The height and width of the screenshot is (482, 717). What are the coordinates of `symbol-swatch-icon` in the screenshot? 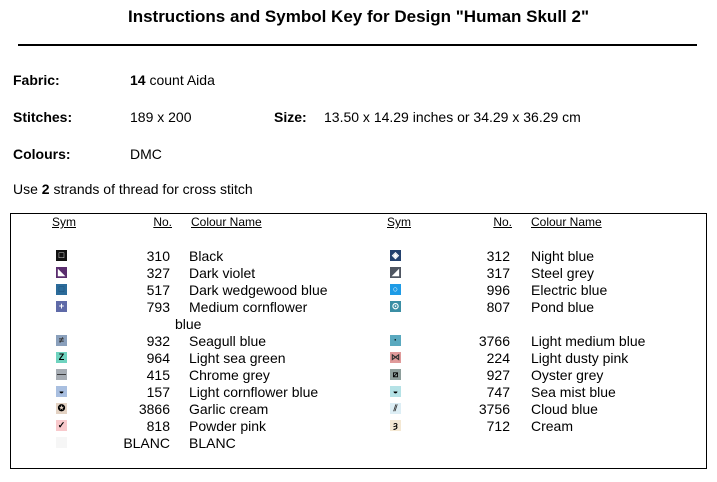 It's located at (61, 442).